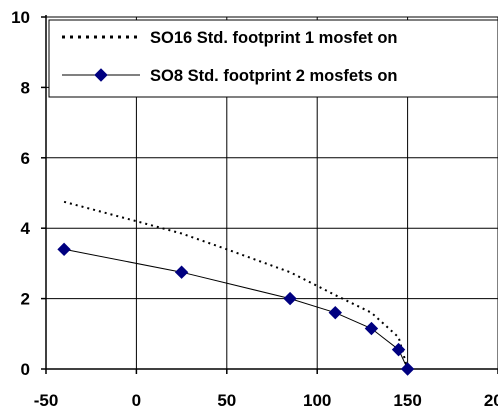  I want to click on legend-label-0: SO16 Std. footprint 1 mosfet on, so click(274, 38).